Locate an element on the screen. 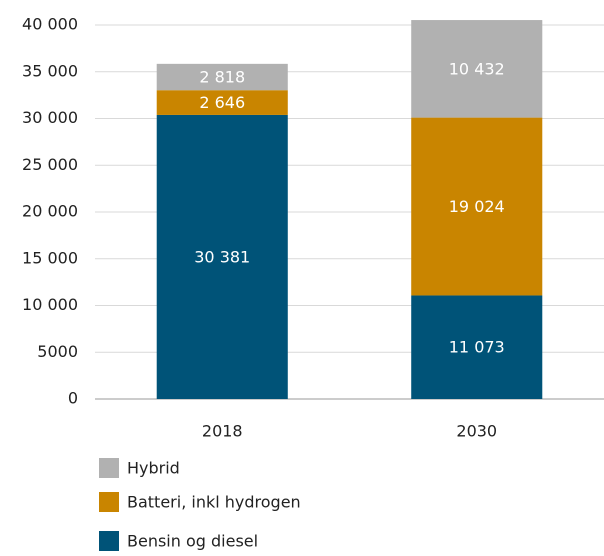 This screenshot has width=604, height=556. legend-label: Bensin og diesel is located at coordinates (192, 541).